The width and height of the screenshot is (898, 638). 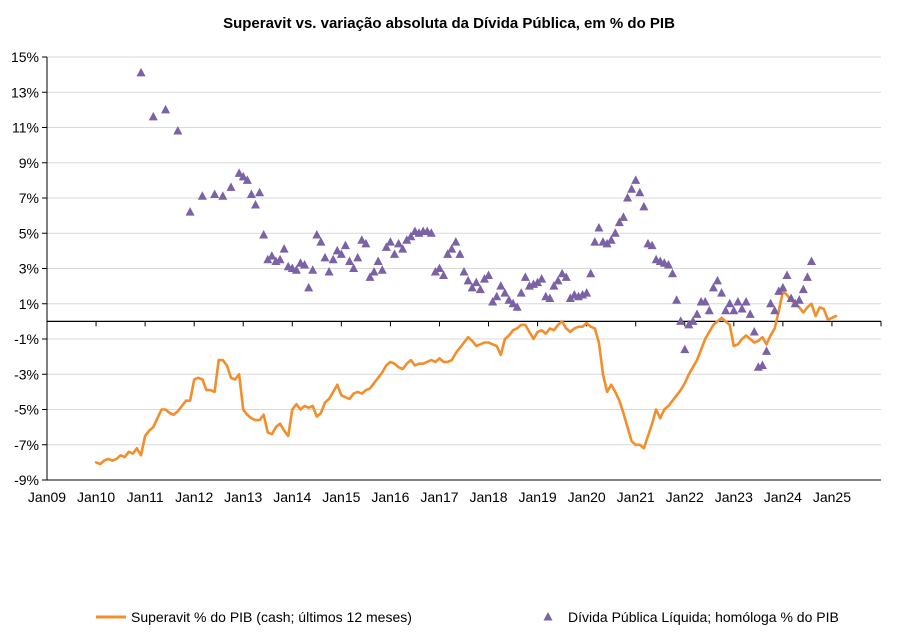 I want to click on x-tick-label: Jan14, so click(x=292, y=497).